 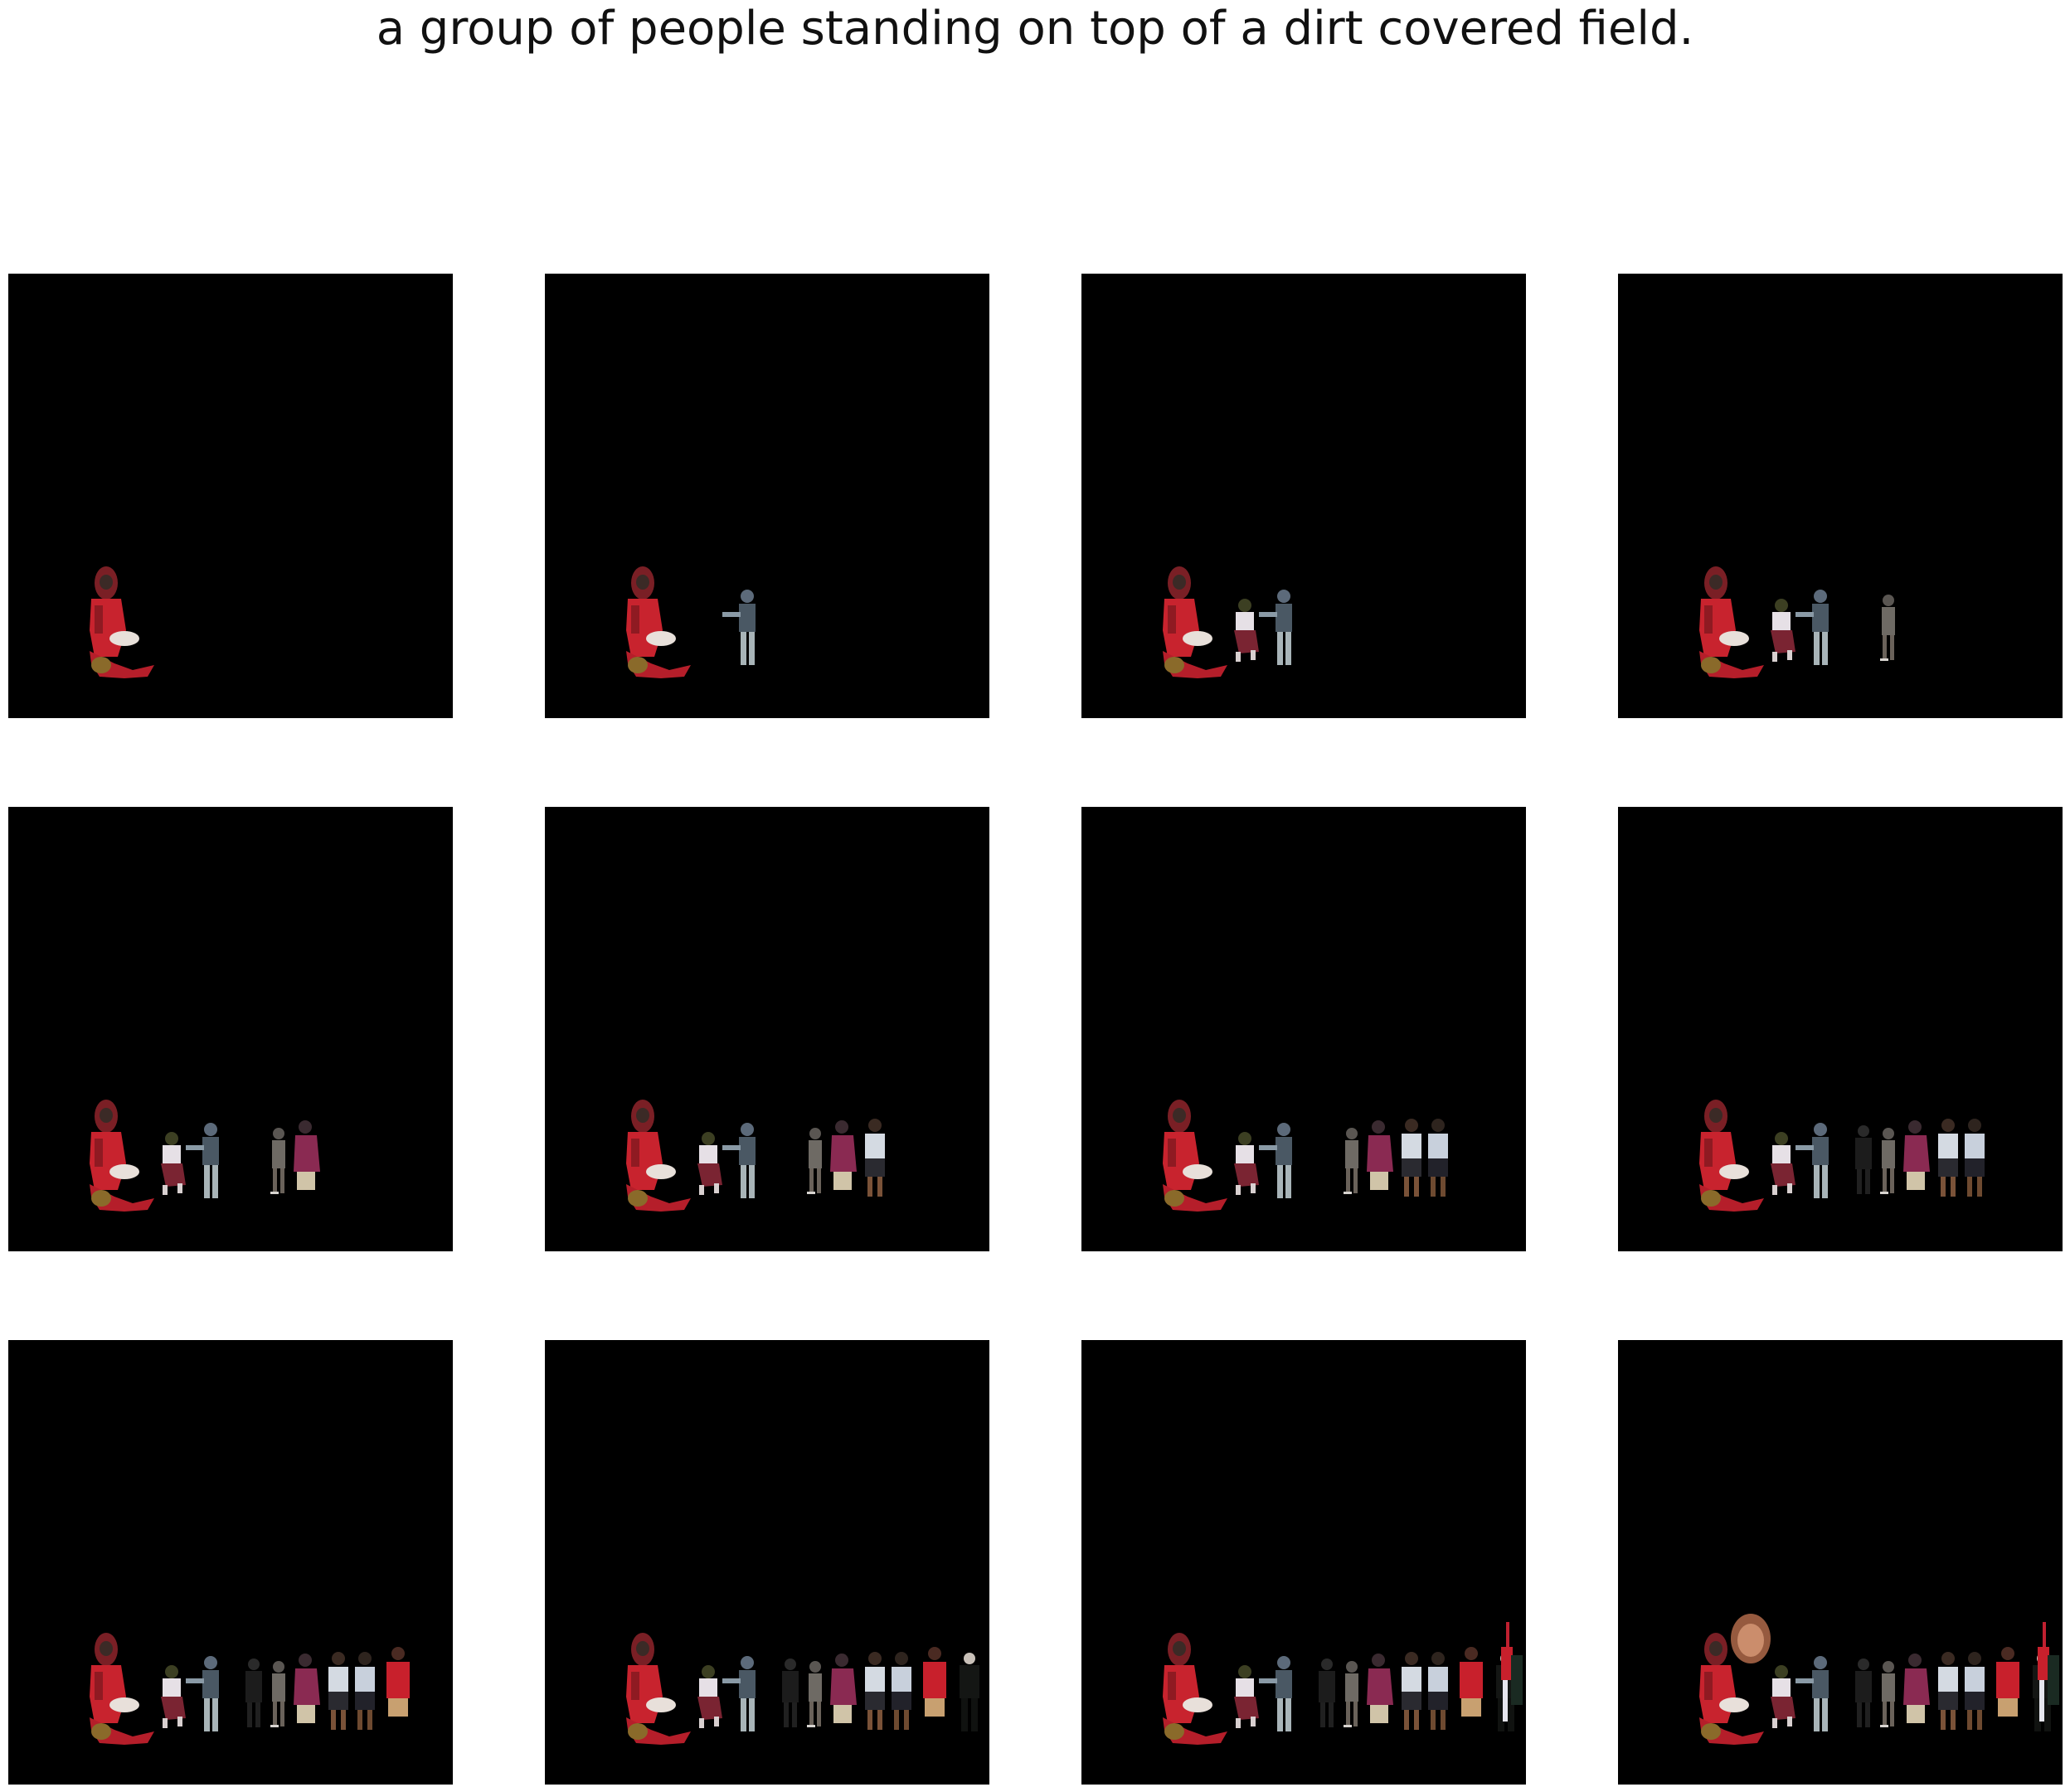 What do you see at coordinates (1751, 1638) in the screenshot?
I see `blurred-face-figure` at bounding box center [1751, 1638].